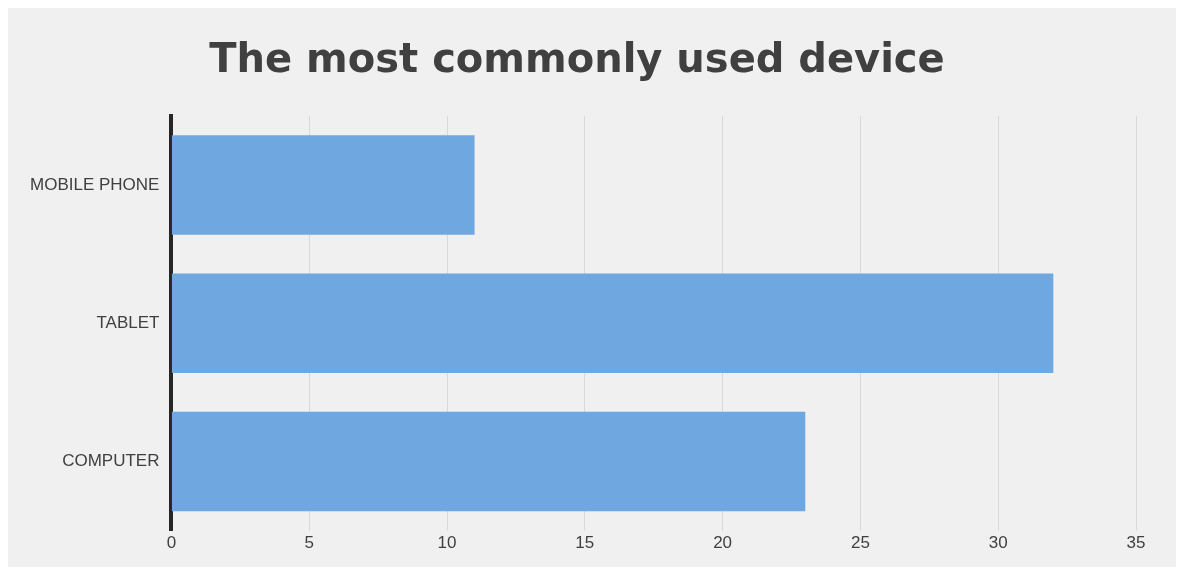  I want to click on x-tick-label: 35, so click(1136, 543).